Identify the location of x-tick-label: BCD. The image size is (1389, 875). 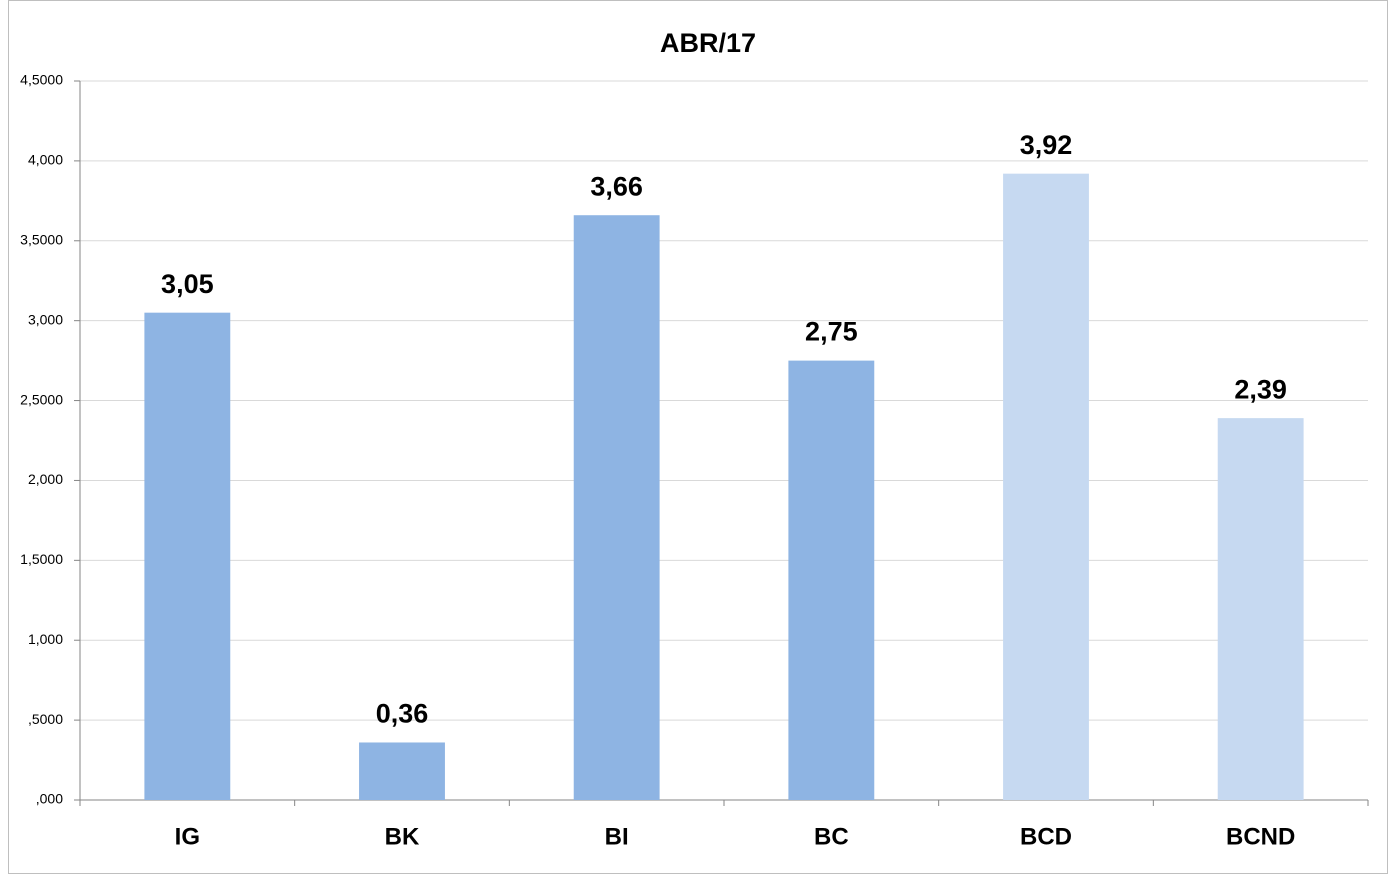
(1046, 836).